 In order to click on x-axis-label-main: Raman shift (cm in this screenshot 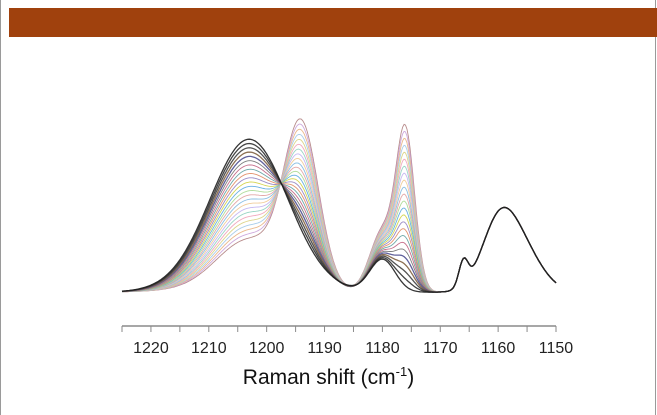, I will do `click(319, 377)`.